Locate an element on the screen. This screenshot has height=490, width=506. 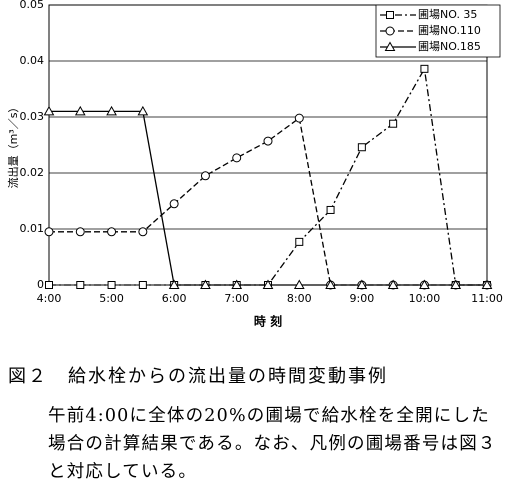
y-tick-label: 0.01 is located at coordinates (32, 228).